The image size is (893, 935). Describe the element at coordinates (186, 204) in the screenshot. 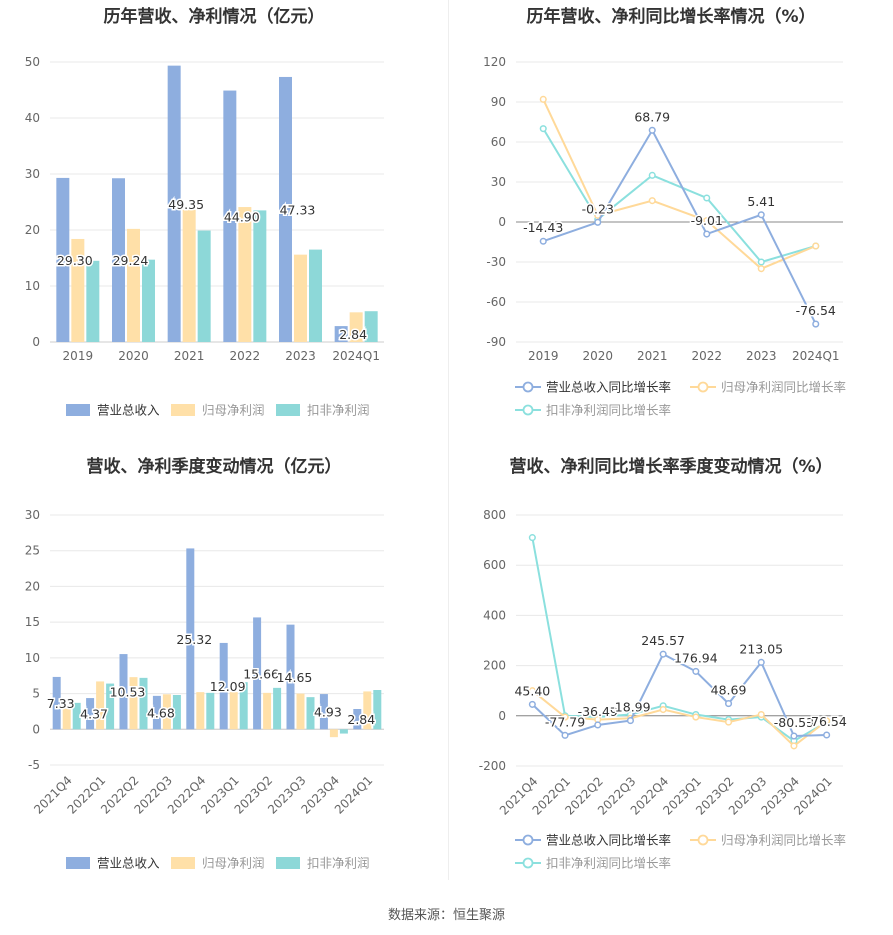

I see `bar-data-label: 49.35` at that location.